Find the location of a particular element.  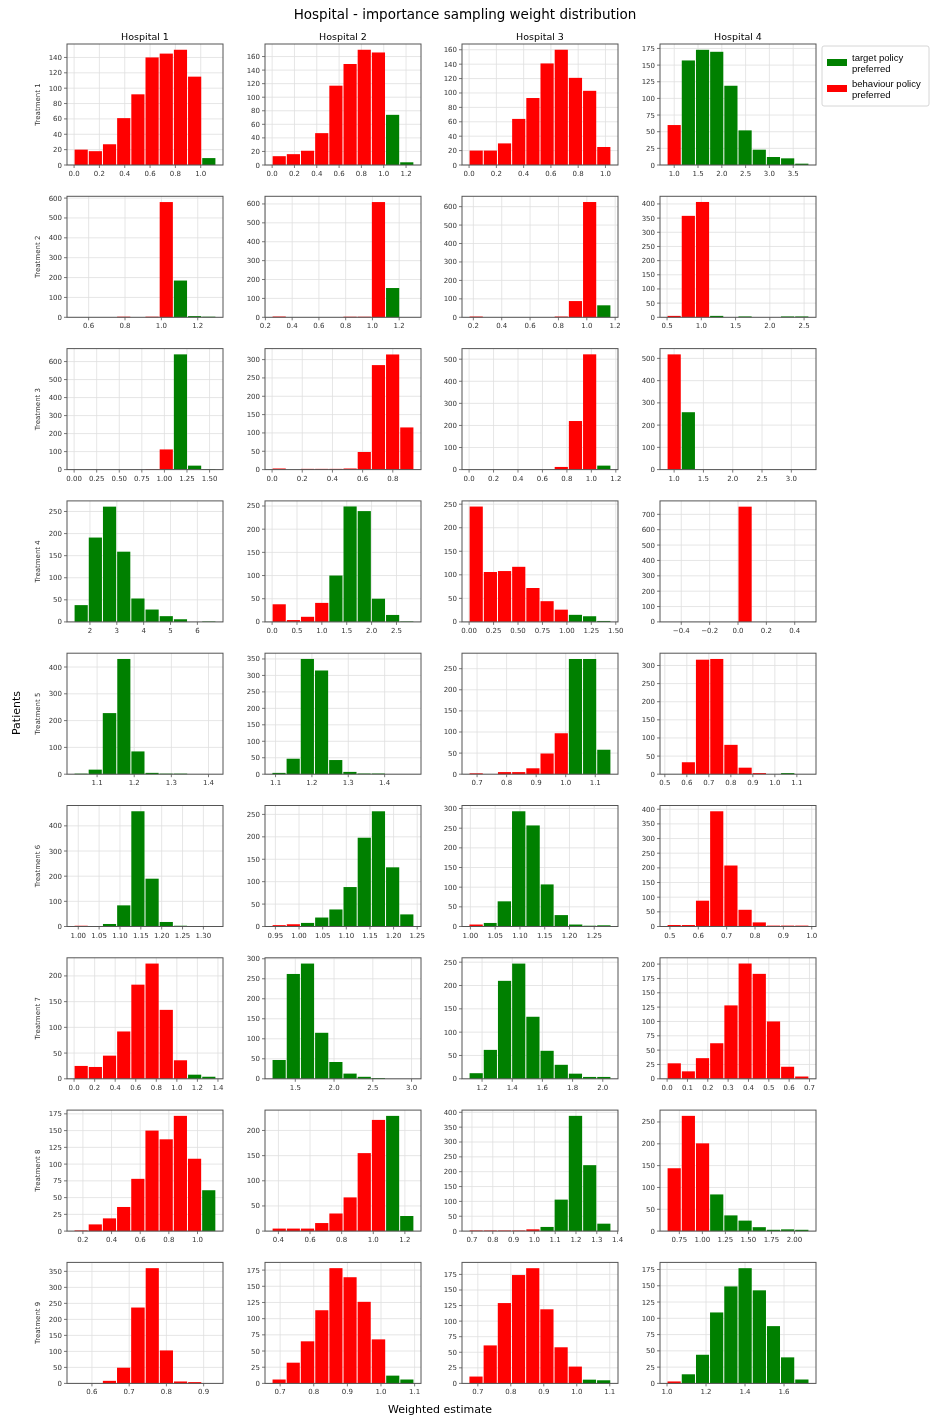

text: Patients is located at coordinates (16, 713).